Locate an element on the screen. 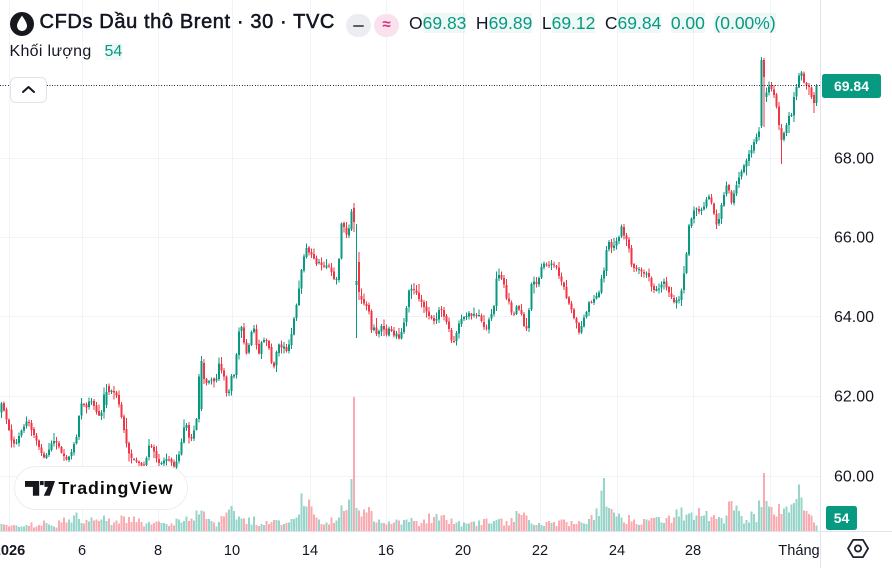 The image size is (892, 568). svg-text: 54 is located at coordinates (842, 518).